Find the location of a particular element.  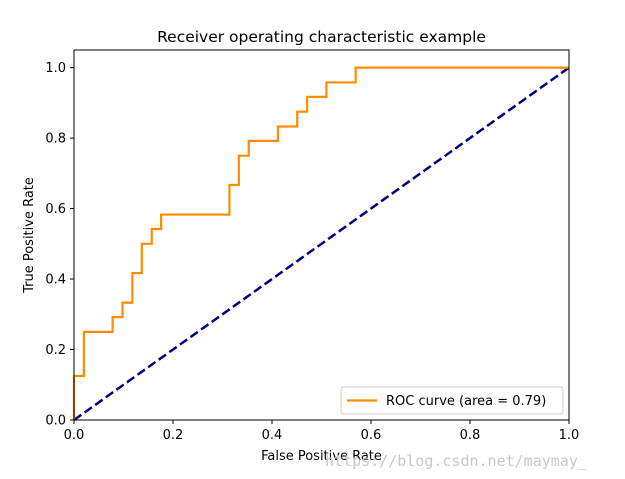

legend: ROC curve (area = 0.79) is located at coordinates (452, 400).